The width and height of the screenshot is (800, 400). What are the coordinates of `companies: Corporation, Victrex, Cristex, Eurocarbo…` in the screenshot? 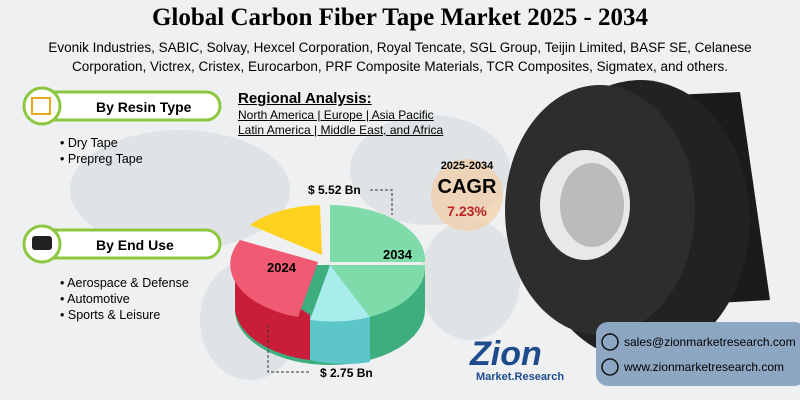 It's located at (399, 66).